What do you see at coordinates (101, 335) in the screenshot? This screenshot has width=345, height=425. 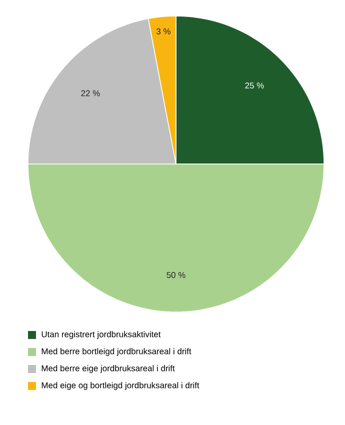 I see `legend-label: Utan registrert jordbruksaktivitet` at bounding box center [101, 335].